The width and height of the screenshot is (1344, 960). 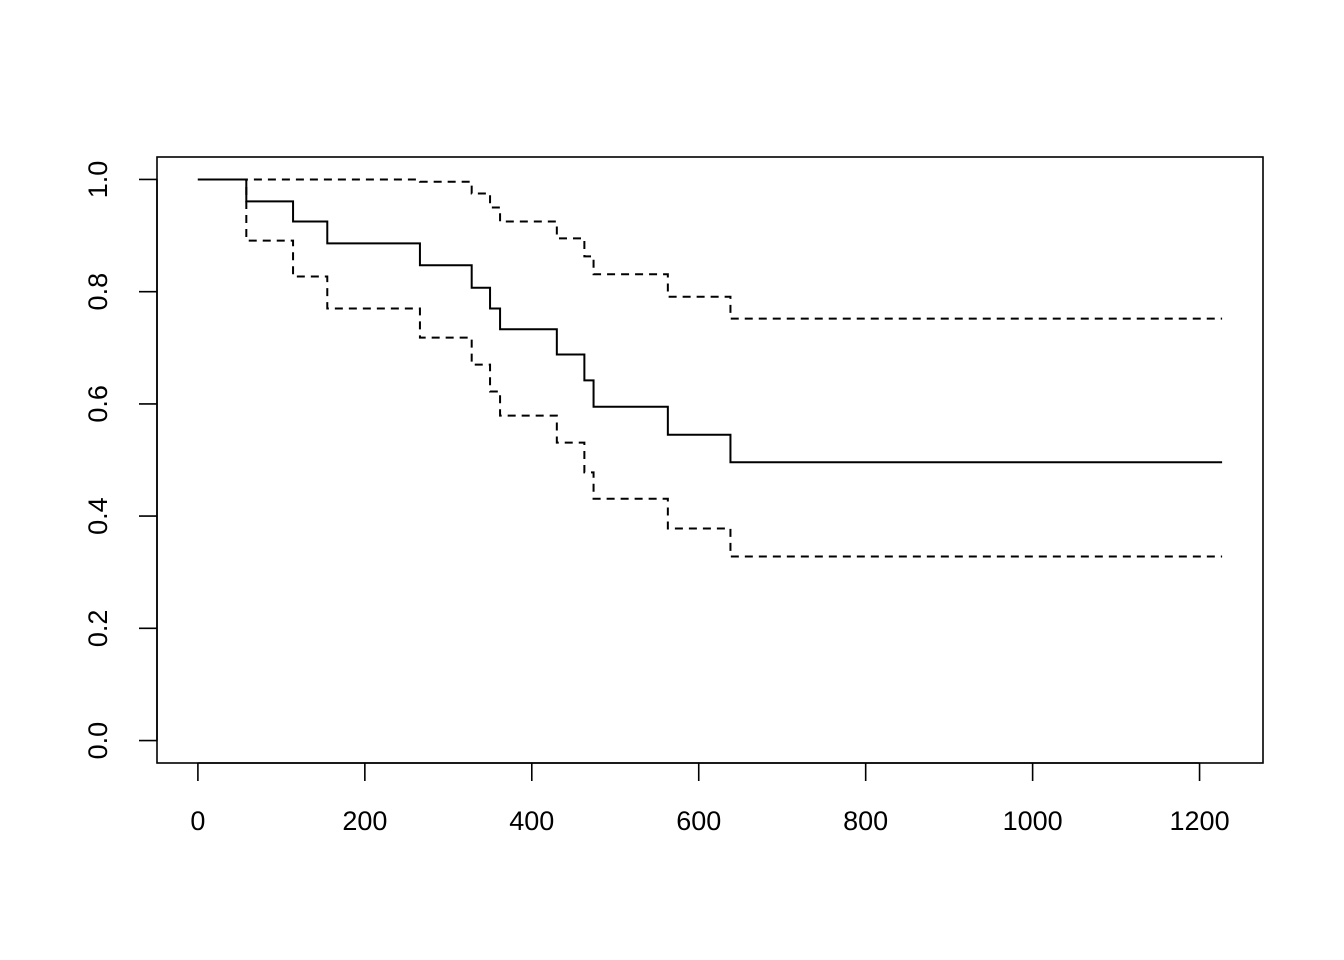 I want to click on x-tick-label: 1000, so click(x=1033, y=821).